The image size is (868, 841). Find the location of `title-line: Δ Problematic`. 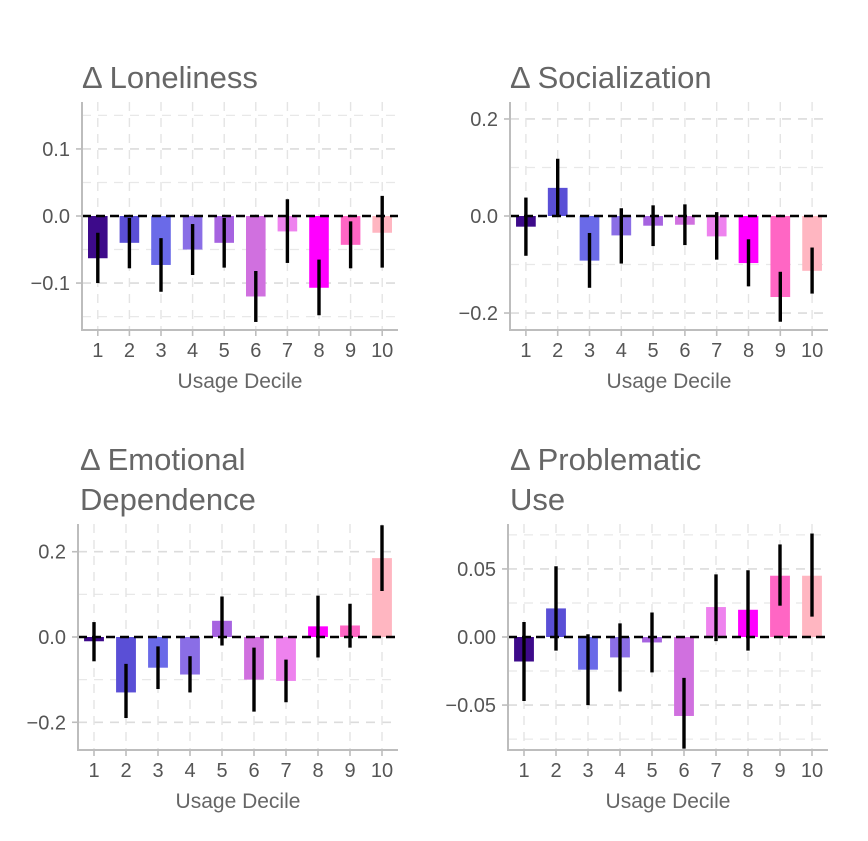

title-line: Δ Problematic is located at coordinates (605, 459).